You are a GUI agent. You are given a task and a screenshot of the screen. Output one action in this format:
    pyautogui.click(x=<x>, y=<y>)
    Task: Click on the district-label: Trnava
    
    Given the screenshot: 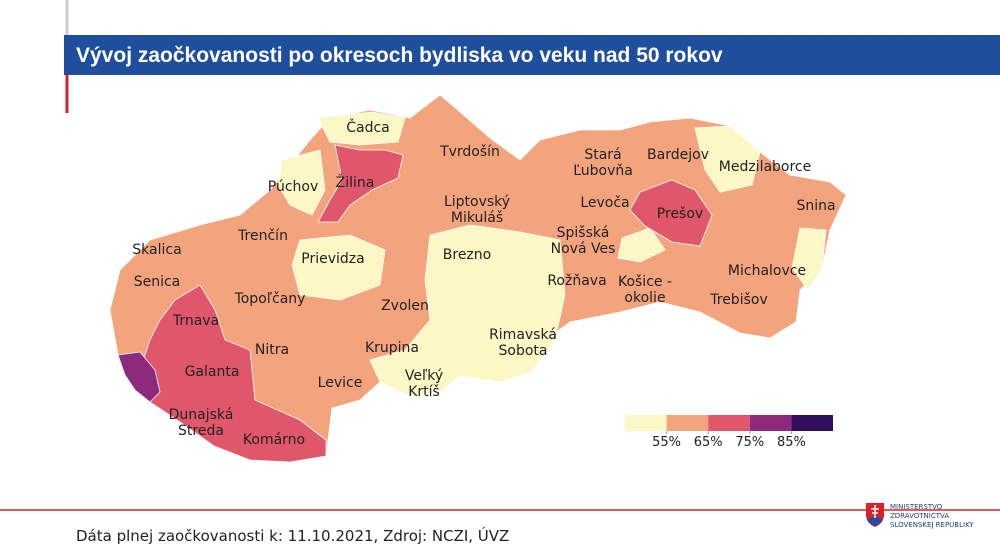 What is the action you would take?
    pyautogui.click(x=195, y=321)
    